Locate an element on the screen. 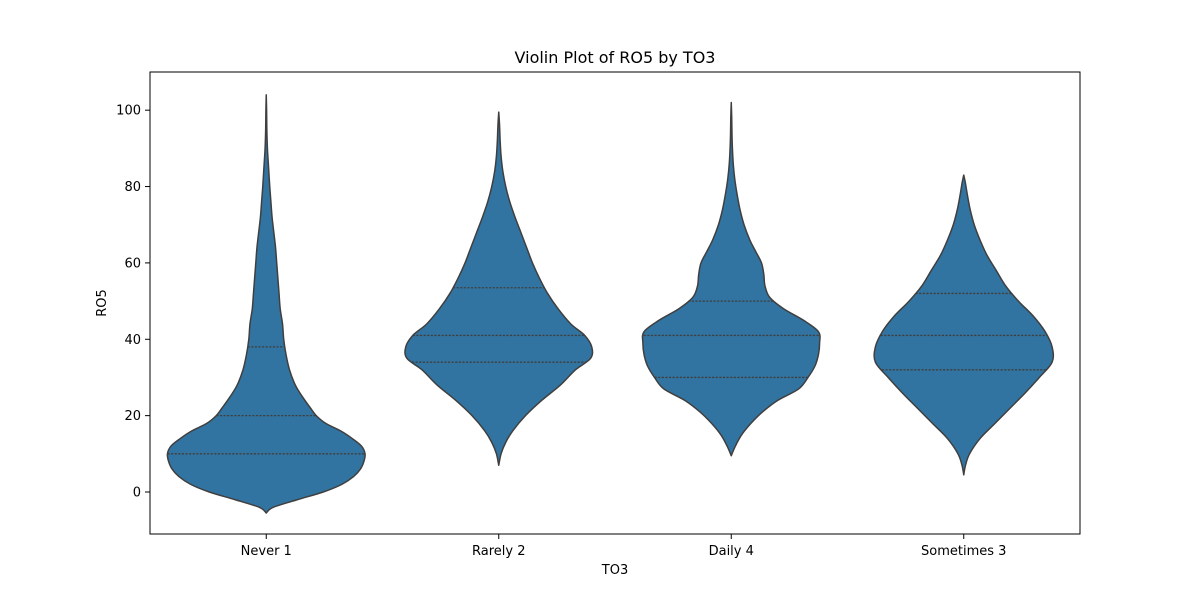 The height and width of the screenshot is (600, 1200). y-axis-label: RO5 is located at coordinates (102, 303).